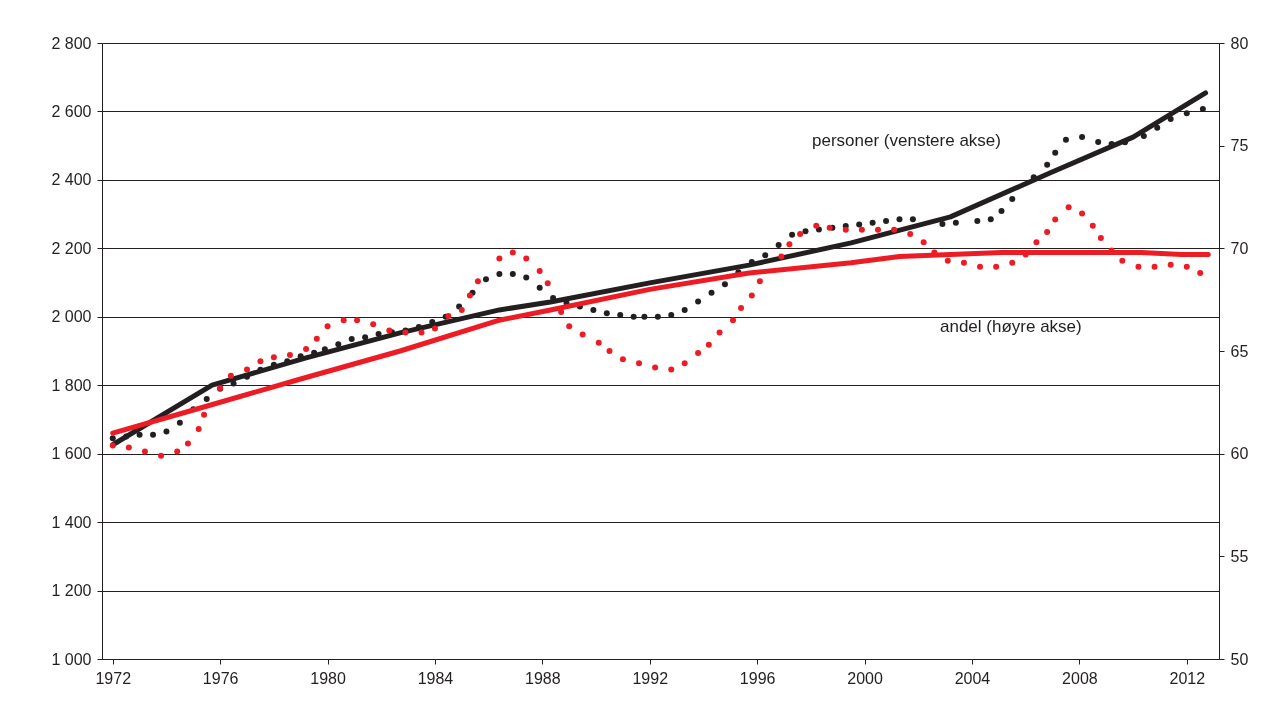  I want to click on y-tick-label: 1 200, so click(71, 591).